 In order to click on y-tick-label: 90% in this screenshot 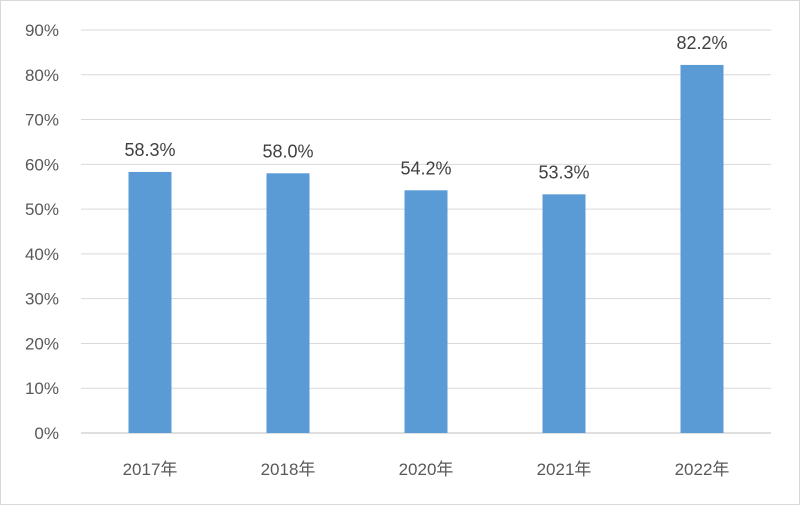, I will do `click(42, 30)`.